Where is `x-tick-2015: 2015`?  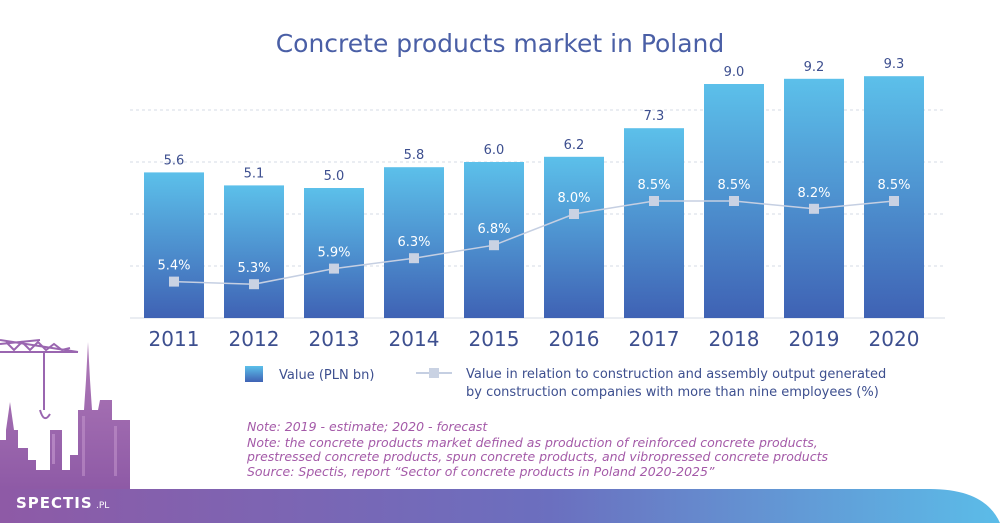 x-tick-2015: 2015 is located at coordinates (494, 339).